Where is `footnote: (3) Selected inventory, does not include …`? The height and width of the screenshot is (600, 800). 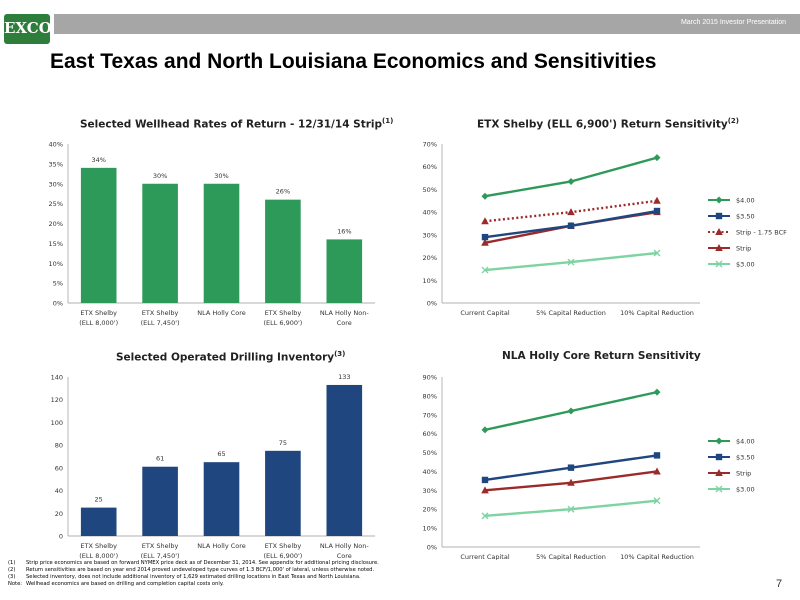 footnote: (3) Selected inventory, does not include … is located at coordinates (184, 577).